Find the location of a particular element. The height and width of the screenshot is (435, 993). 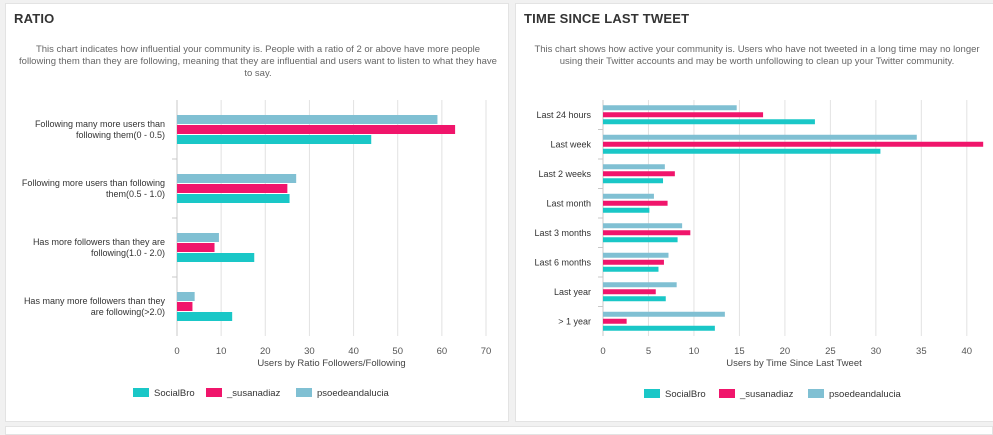

chart0-x-tick-label: 10 is located at coordinates (221, 351).